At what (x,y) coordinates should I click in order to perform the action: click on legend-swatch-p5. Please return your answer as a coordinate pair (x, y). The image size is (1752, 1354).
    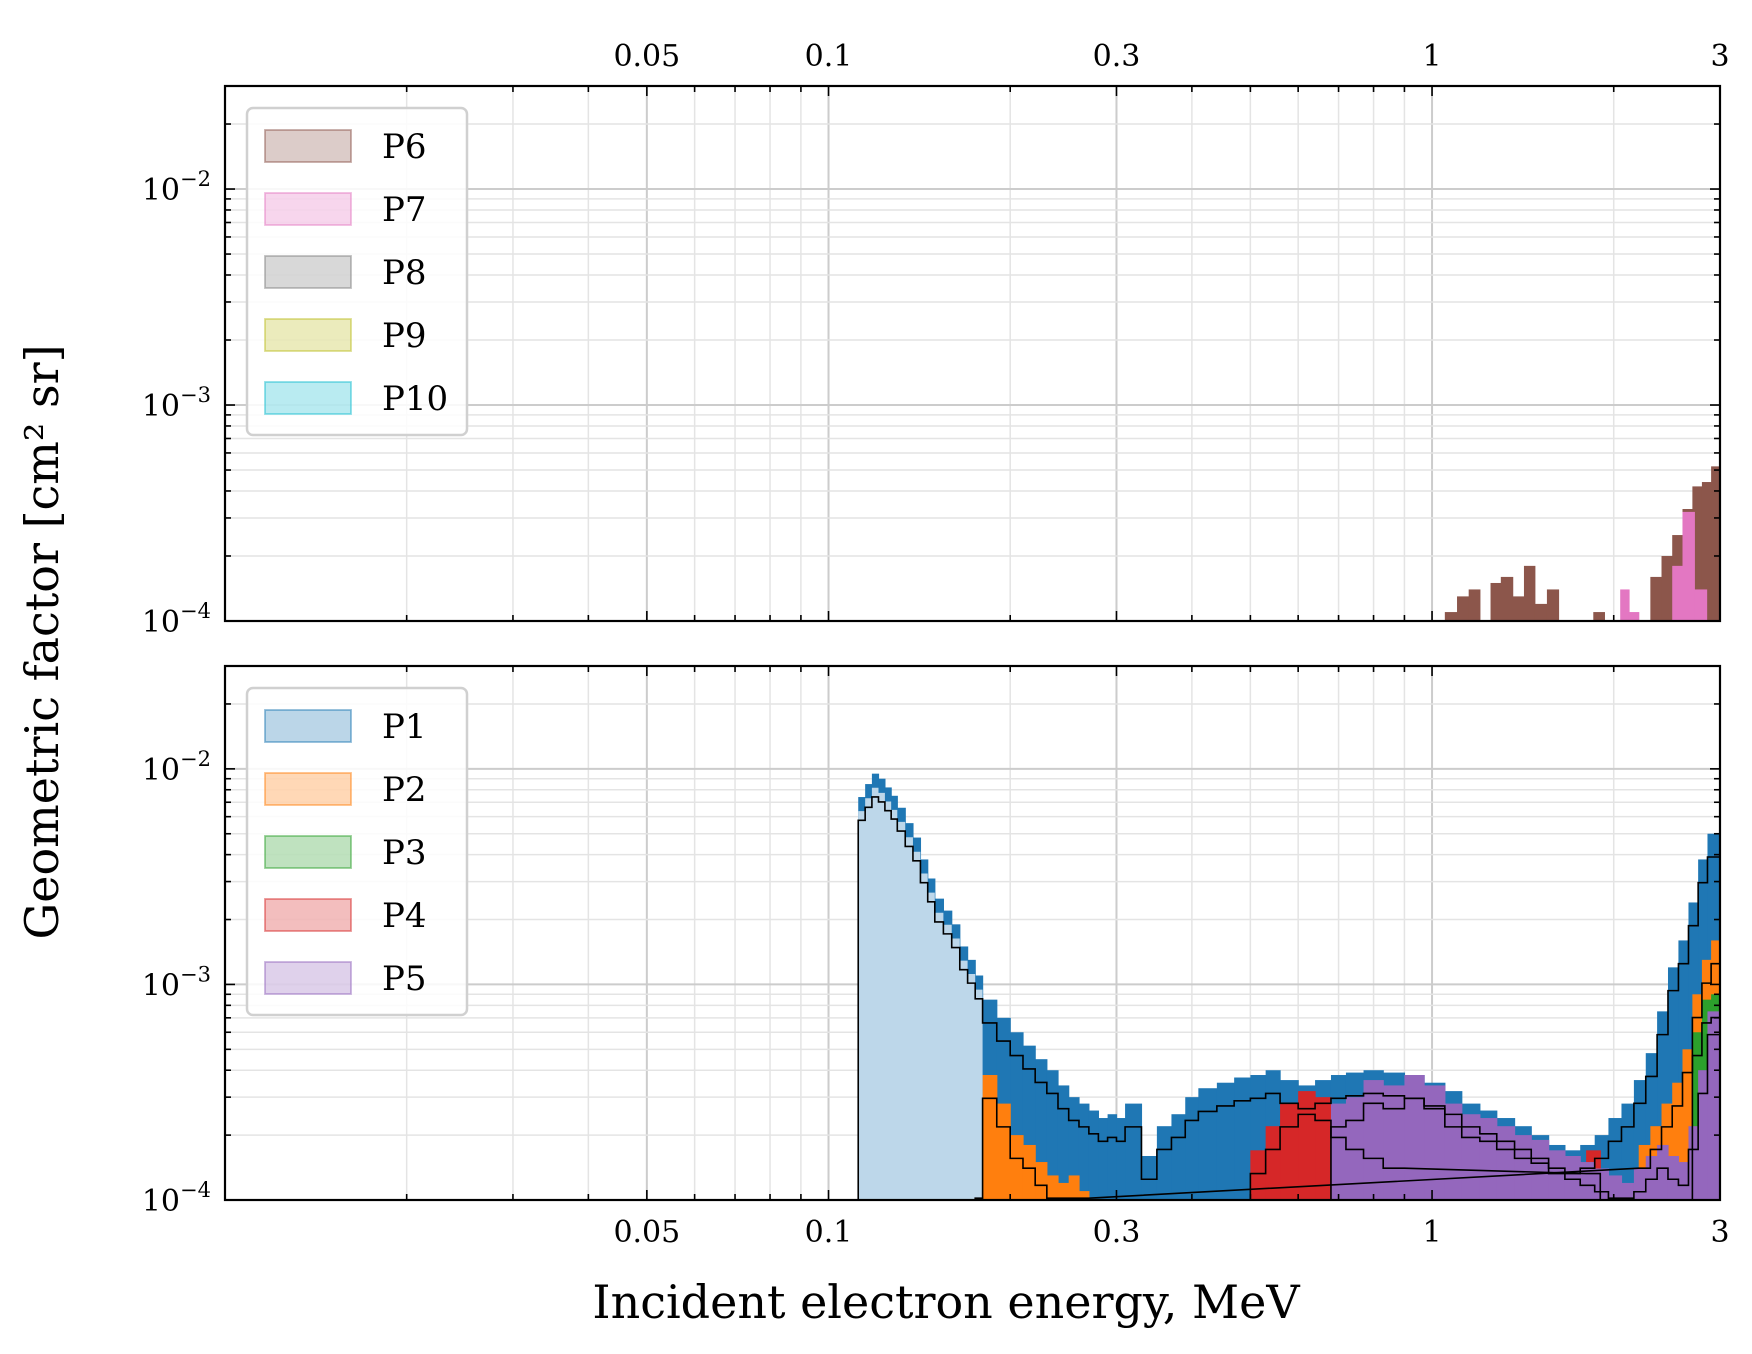
    Looking at the image, I should click on (308, 978).